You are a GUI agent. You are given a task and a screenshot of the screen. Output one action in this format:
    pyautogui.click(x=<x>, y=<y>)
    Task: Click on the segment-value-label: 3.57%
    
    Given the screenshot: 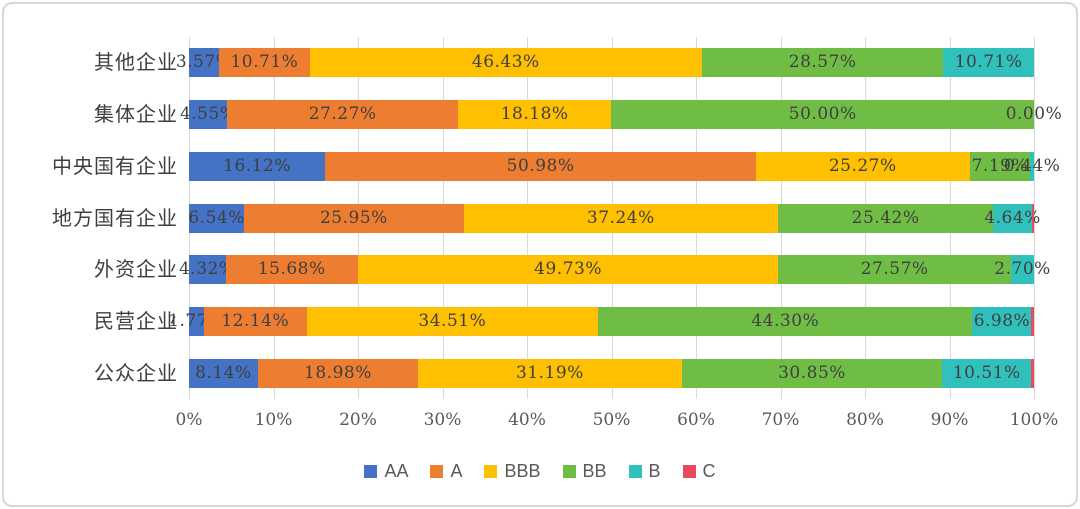 What is the action you would take?
    pyautogui.click(x=204, y=62)
    